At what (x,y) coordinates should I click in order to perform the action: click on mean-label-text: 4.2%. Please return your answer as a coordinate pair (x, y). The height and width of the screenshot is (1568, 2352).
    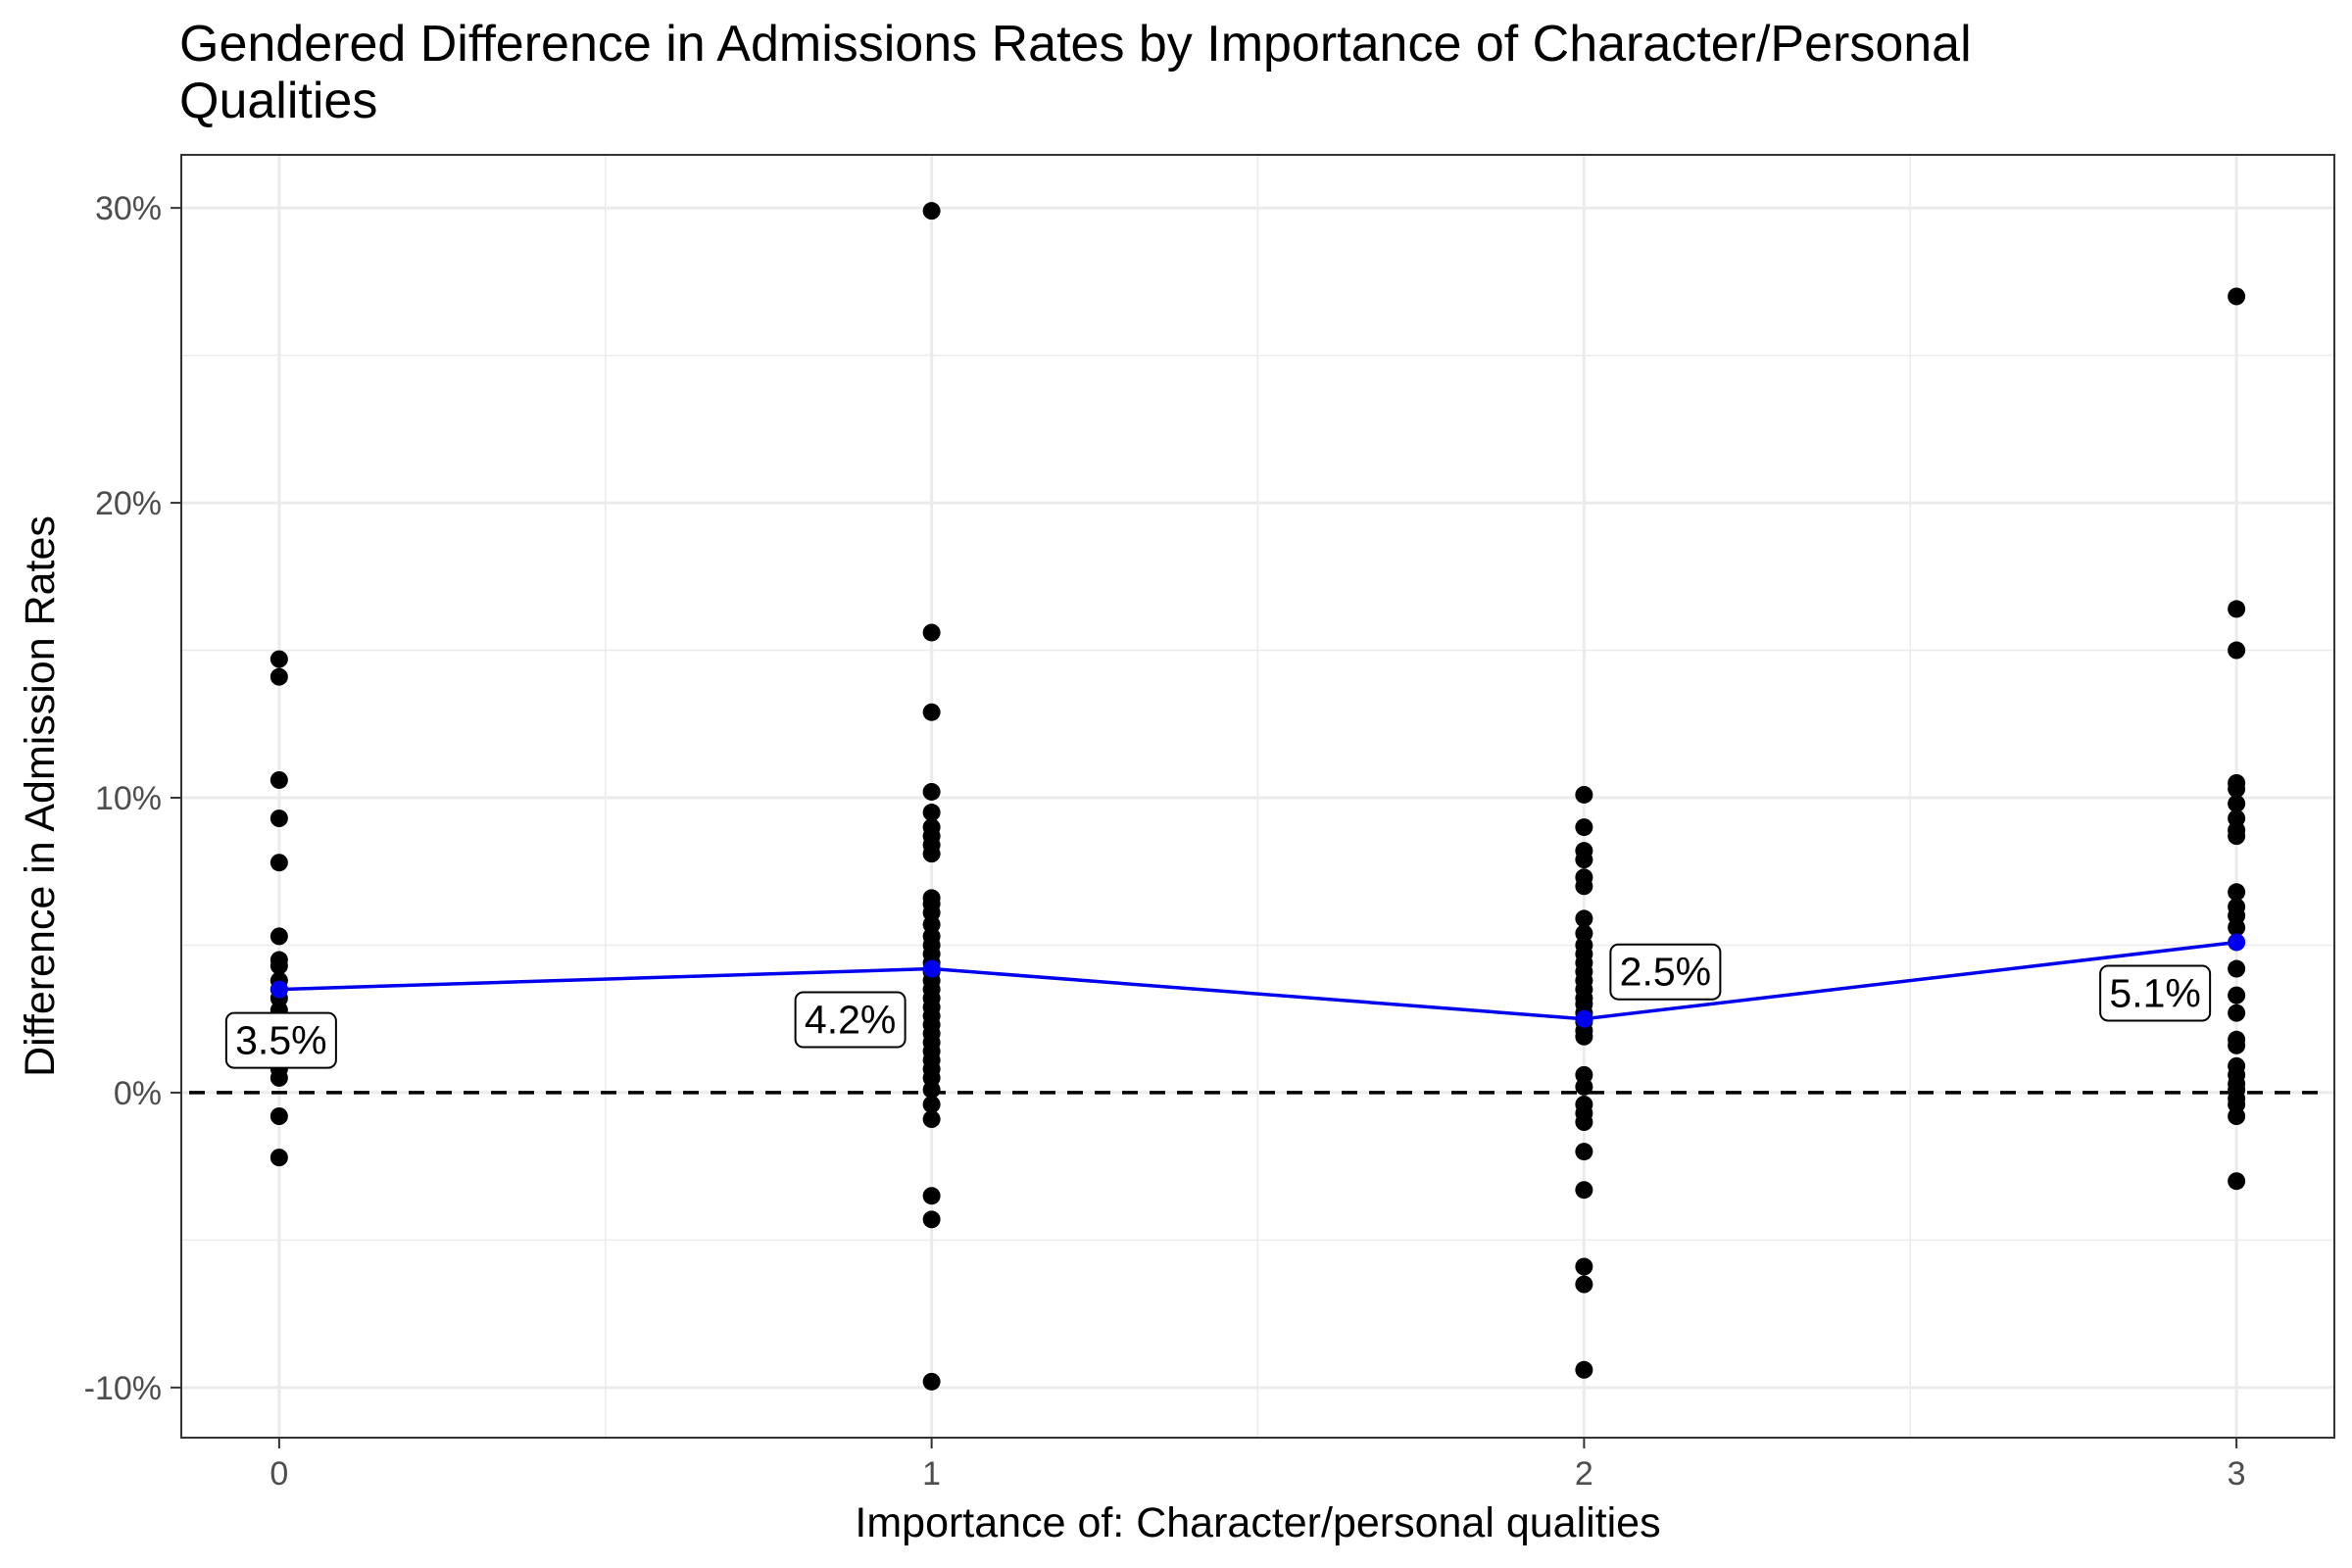
    Looking at the image, I should click on (850, 1020).